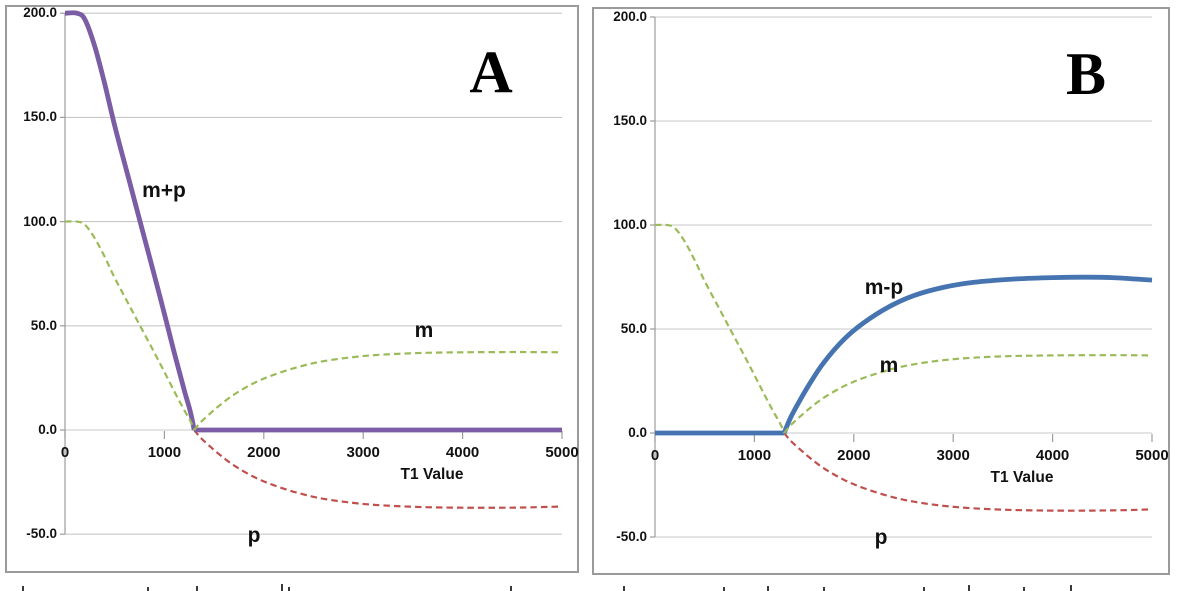 Image resolution: width=1179 pixels, height=591 pixels. I want to click on curve-label-m-minus-p: m-p, so click(884, 287).